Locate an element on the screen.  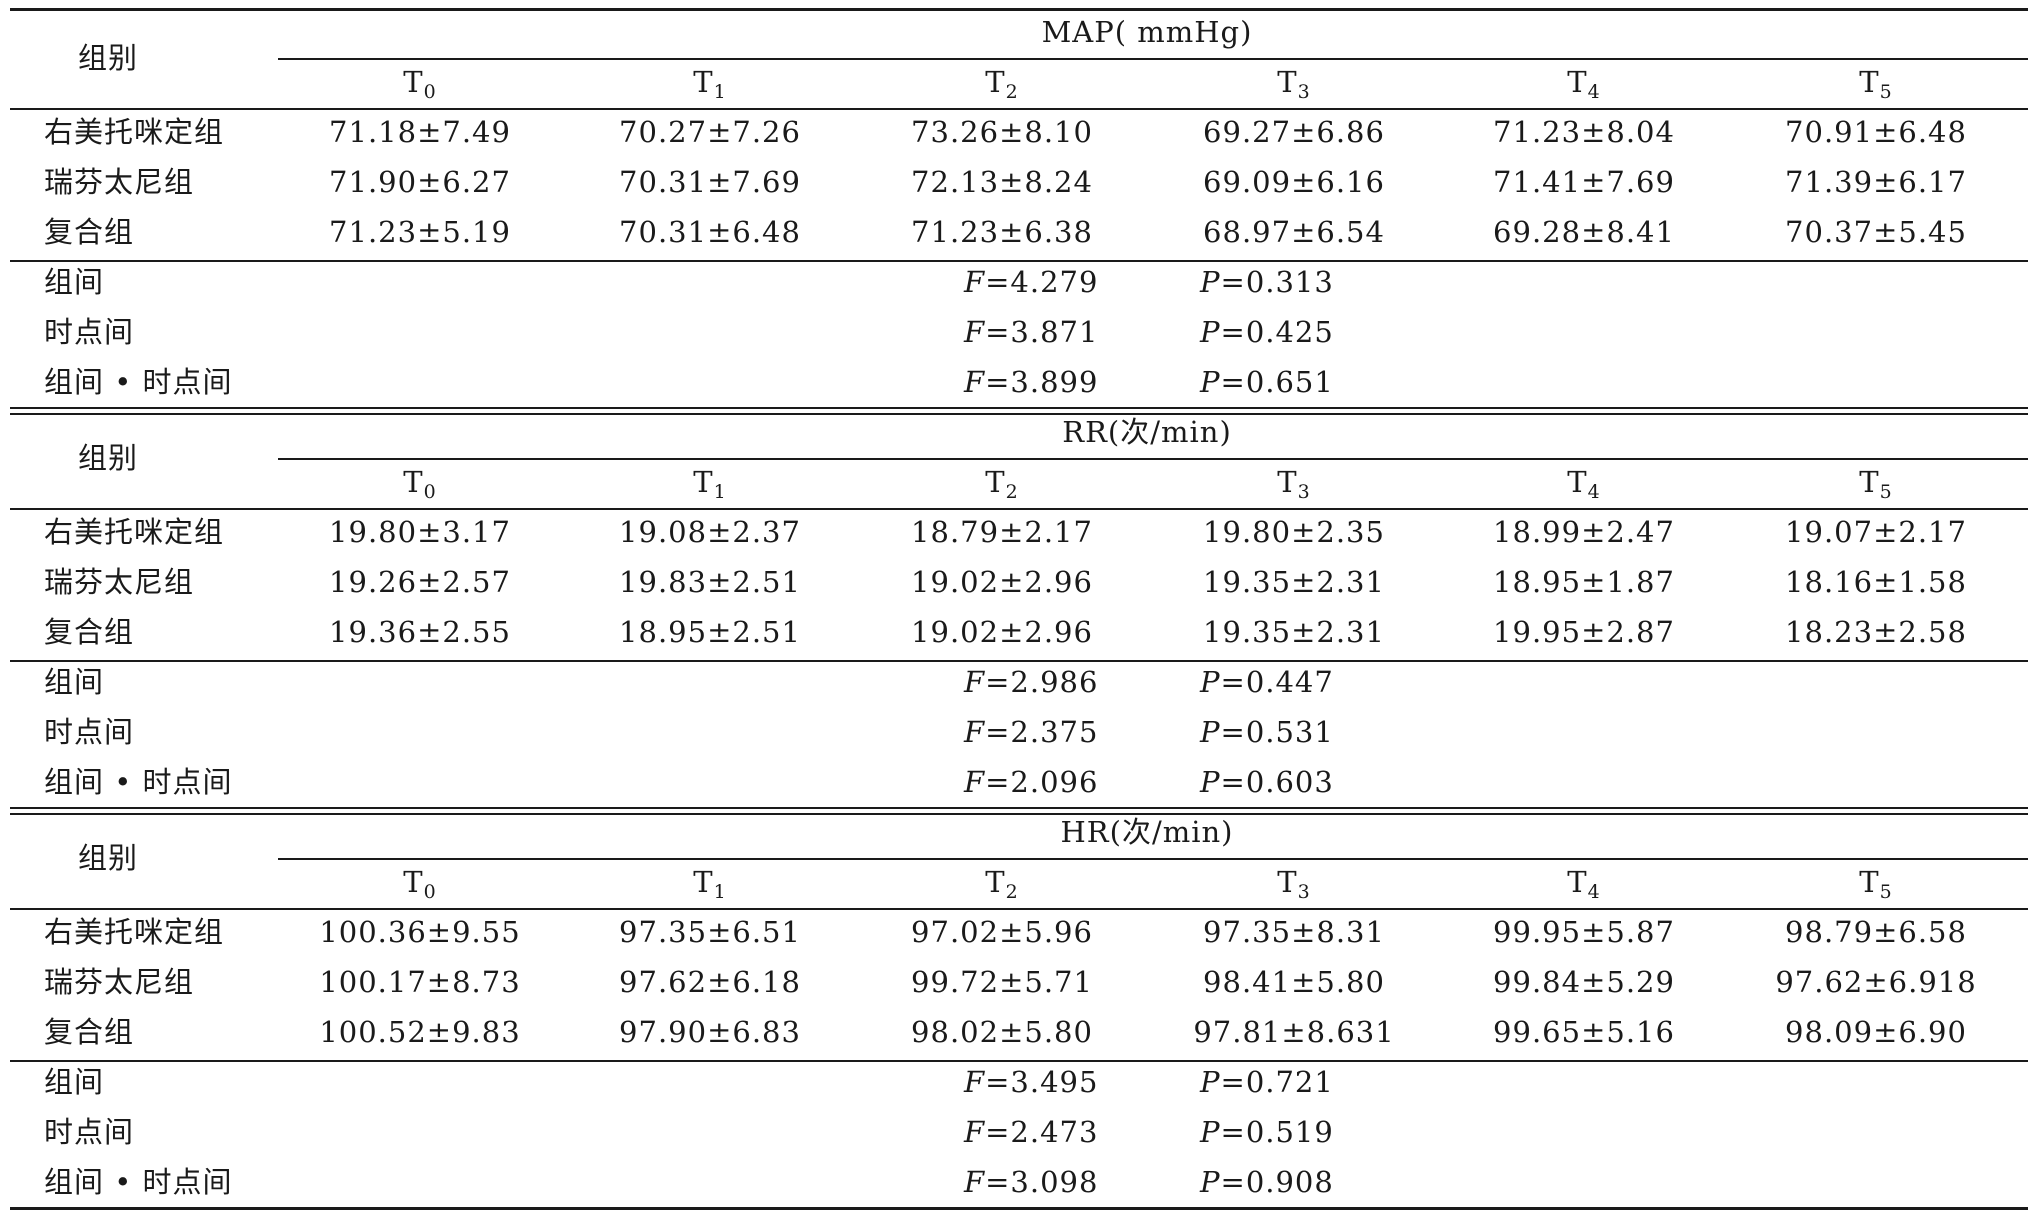
section-3-value-r2-t4: 99.84±5.29 is located at coordinates (1584, 982).